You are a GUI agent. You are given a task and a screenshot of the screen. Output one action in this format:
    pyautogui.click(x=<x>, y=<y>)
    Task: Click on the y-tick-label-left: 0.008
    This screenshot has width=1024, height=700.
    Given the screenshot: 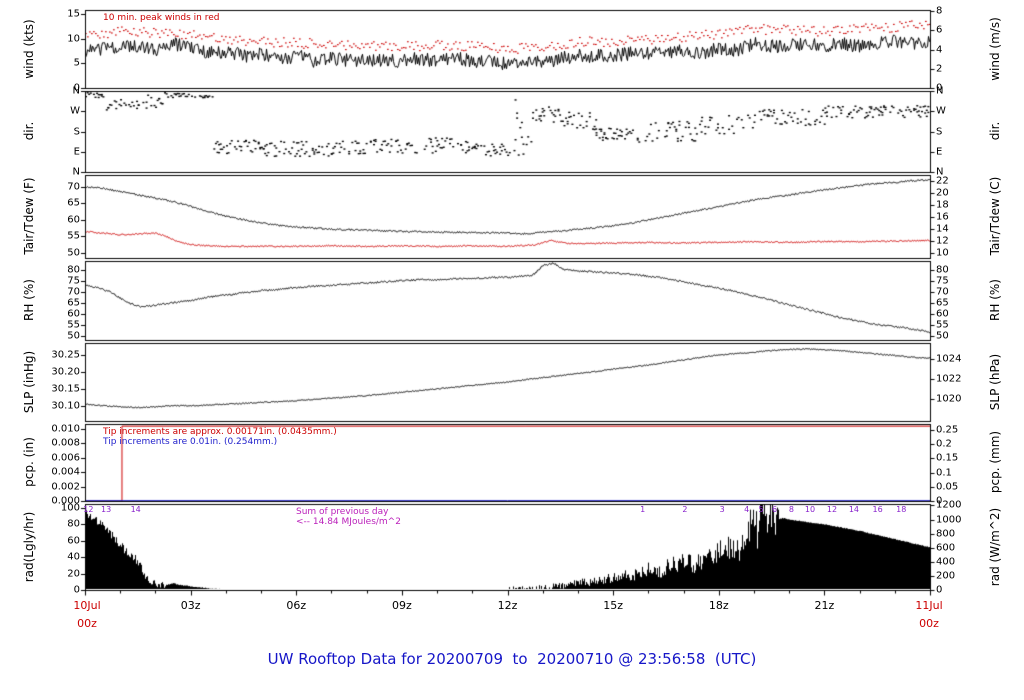 What is the action you would take?
    pyautogui.click(x=65, y=443)
    